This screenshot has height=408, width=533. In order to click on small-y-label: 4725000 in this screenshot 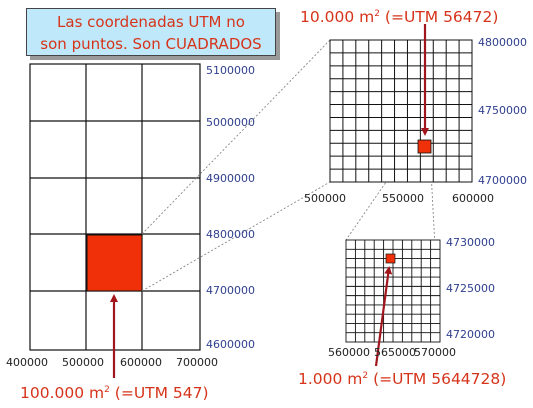, I will do `click(470, 288)`.